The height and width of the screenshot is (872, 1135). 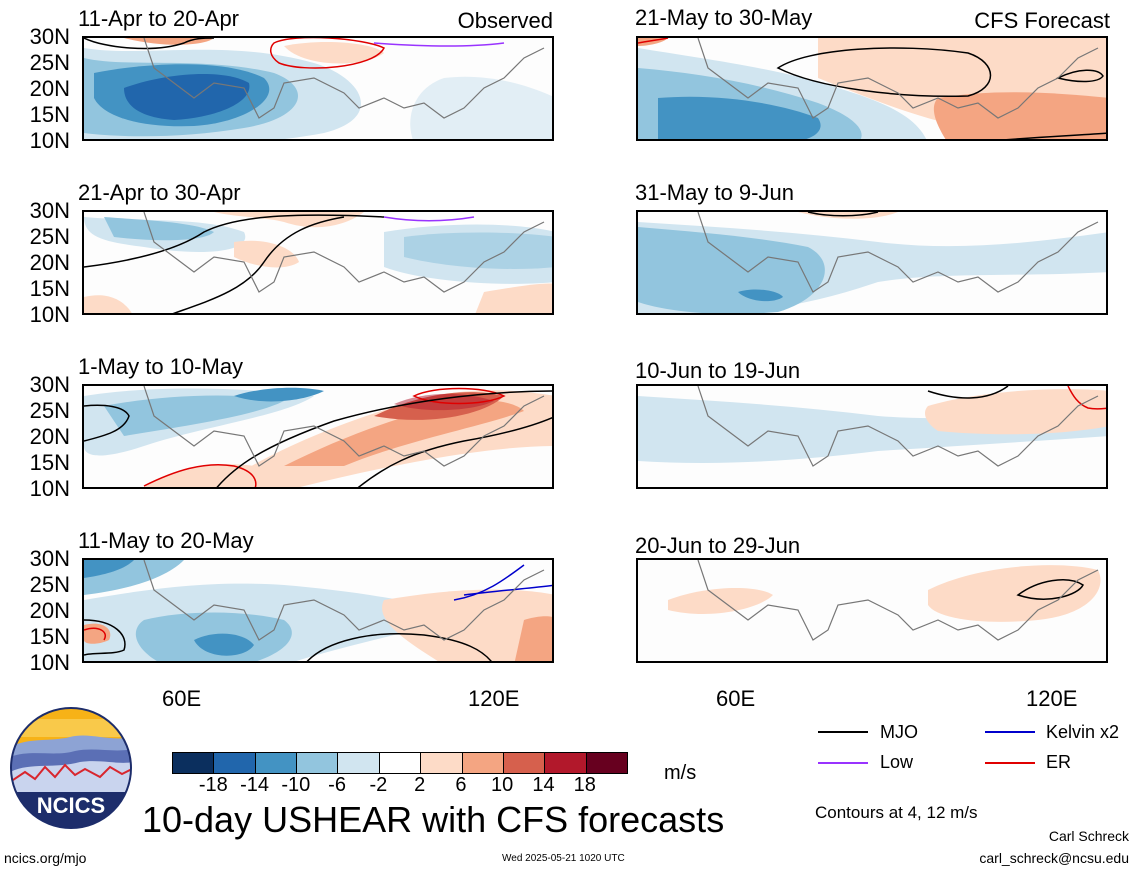 I want to click on colorbar-tick-label: -2, so click(x=378, y=785).